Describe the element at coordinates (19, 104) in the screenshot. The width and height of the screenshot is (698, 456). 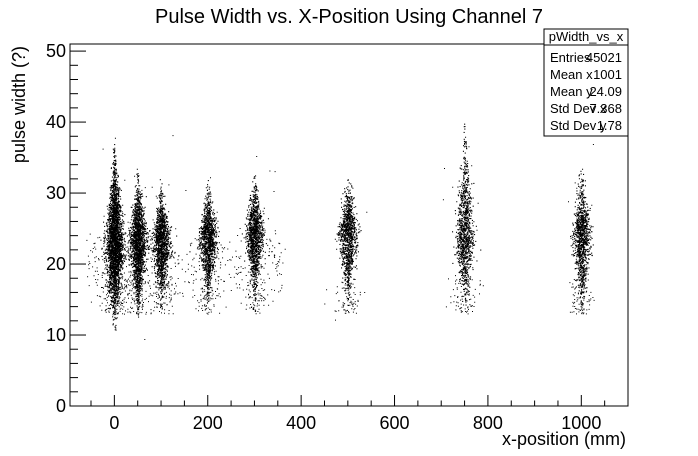
I see `y-axis-label: pulse width (?)` at that location.